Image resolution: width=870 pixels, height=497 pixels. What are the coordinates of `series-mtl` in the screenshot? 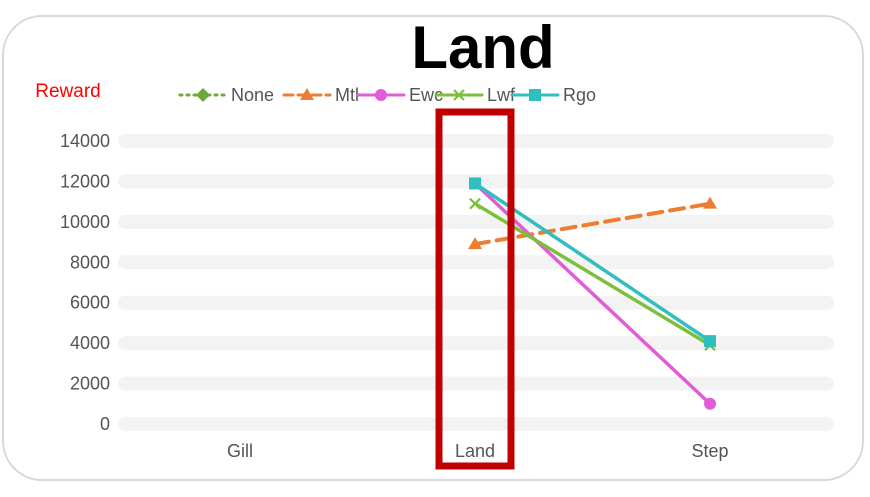 It's located at (592, 223).